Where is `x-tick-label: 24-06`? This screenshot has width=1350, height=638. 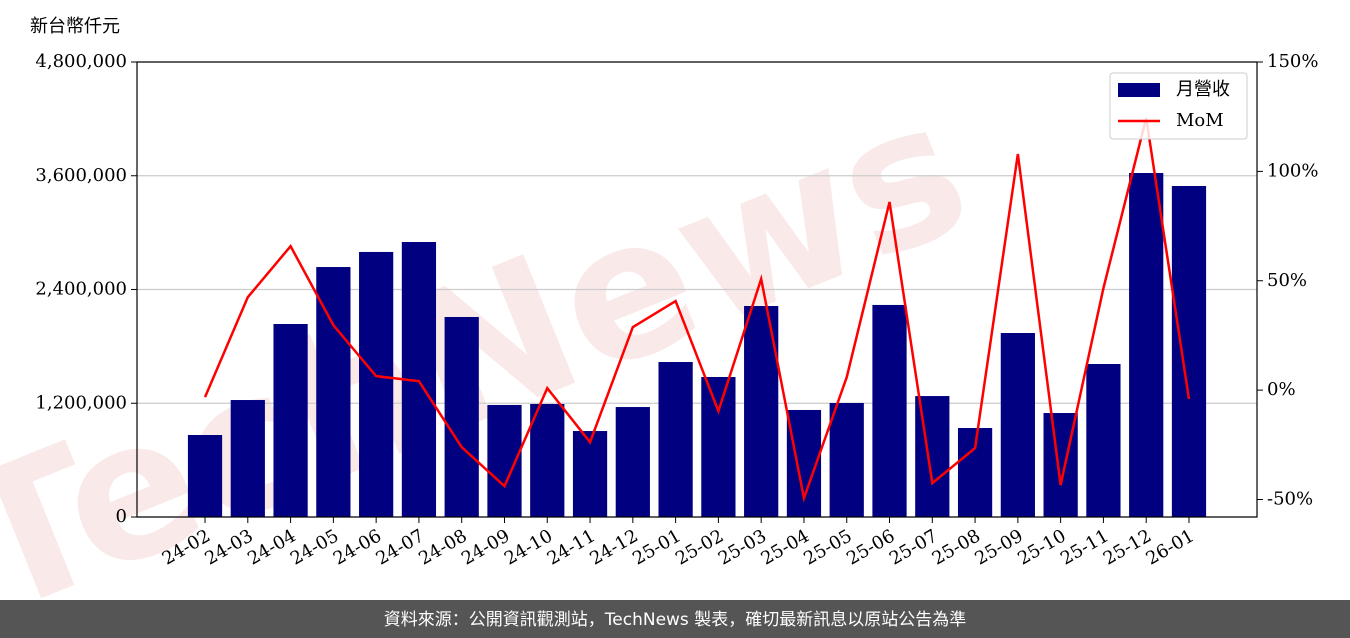
x-tick-label: 24-06 is located at coordinates (357, 547).